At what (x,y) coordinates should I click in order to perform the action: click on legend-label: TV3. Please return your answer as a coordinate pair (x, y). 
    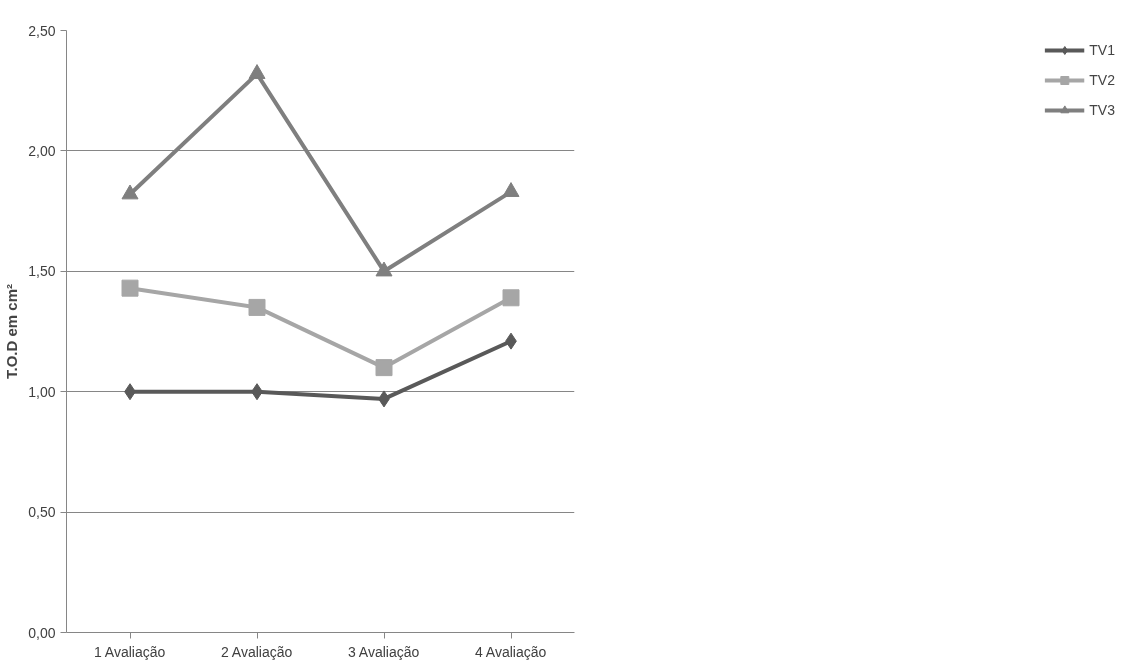
    Looking at the image, I should click on (1102, 110).